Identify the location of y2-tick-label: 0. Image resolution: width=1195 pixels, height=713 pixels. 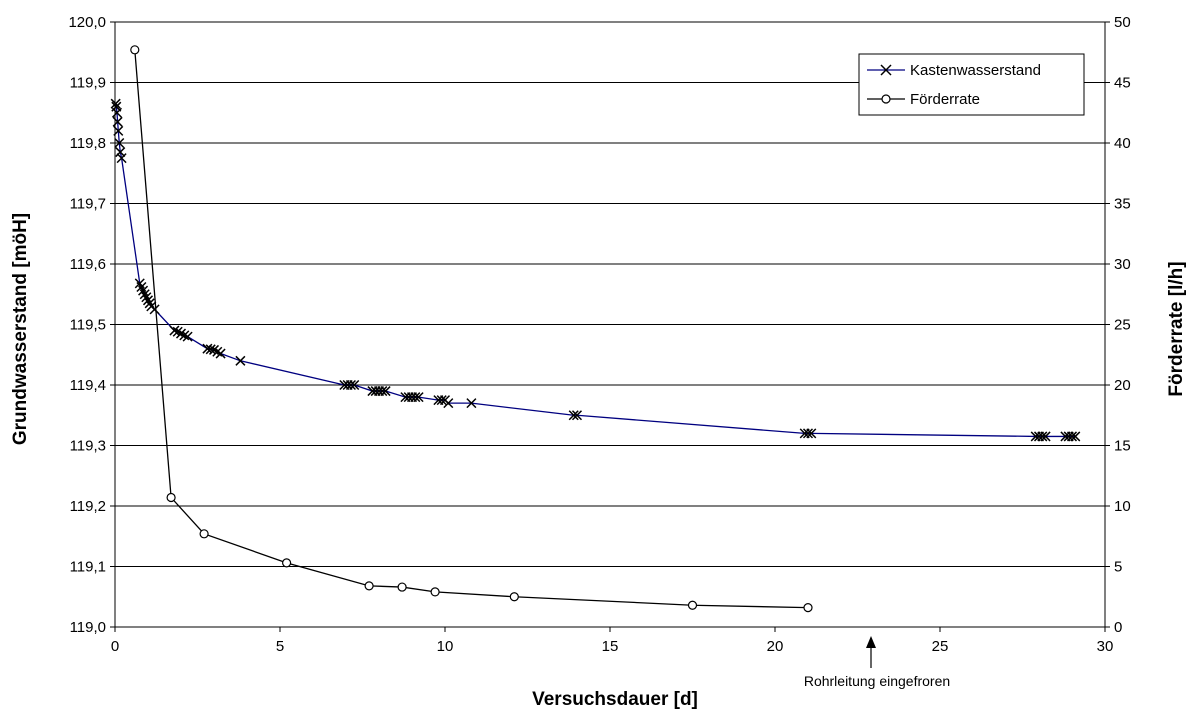
(1118, 627).